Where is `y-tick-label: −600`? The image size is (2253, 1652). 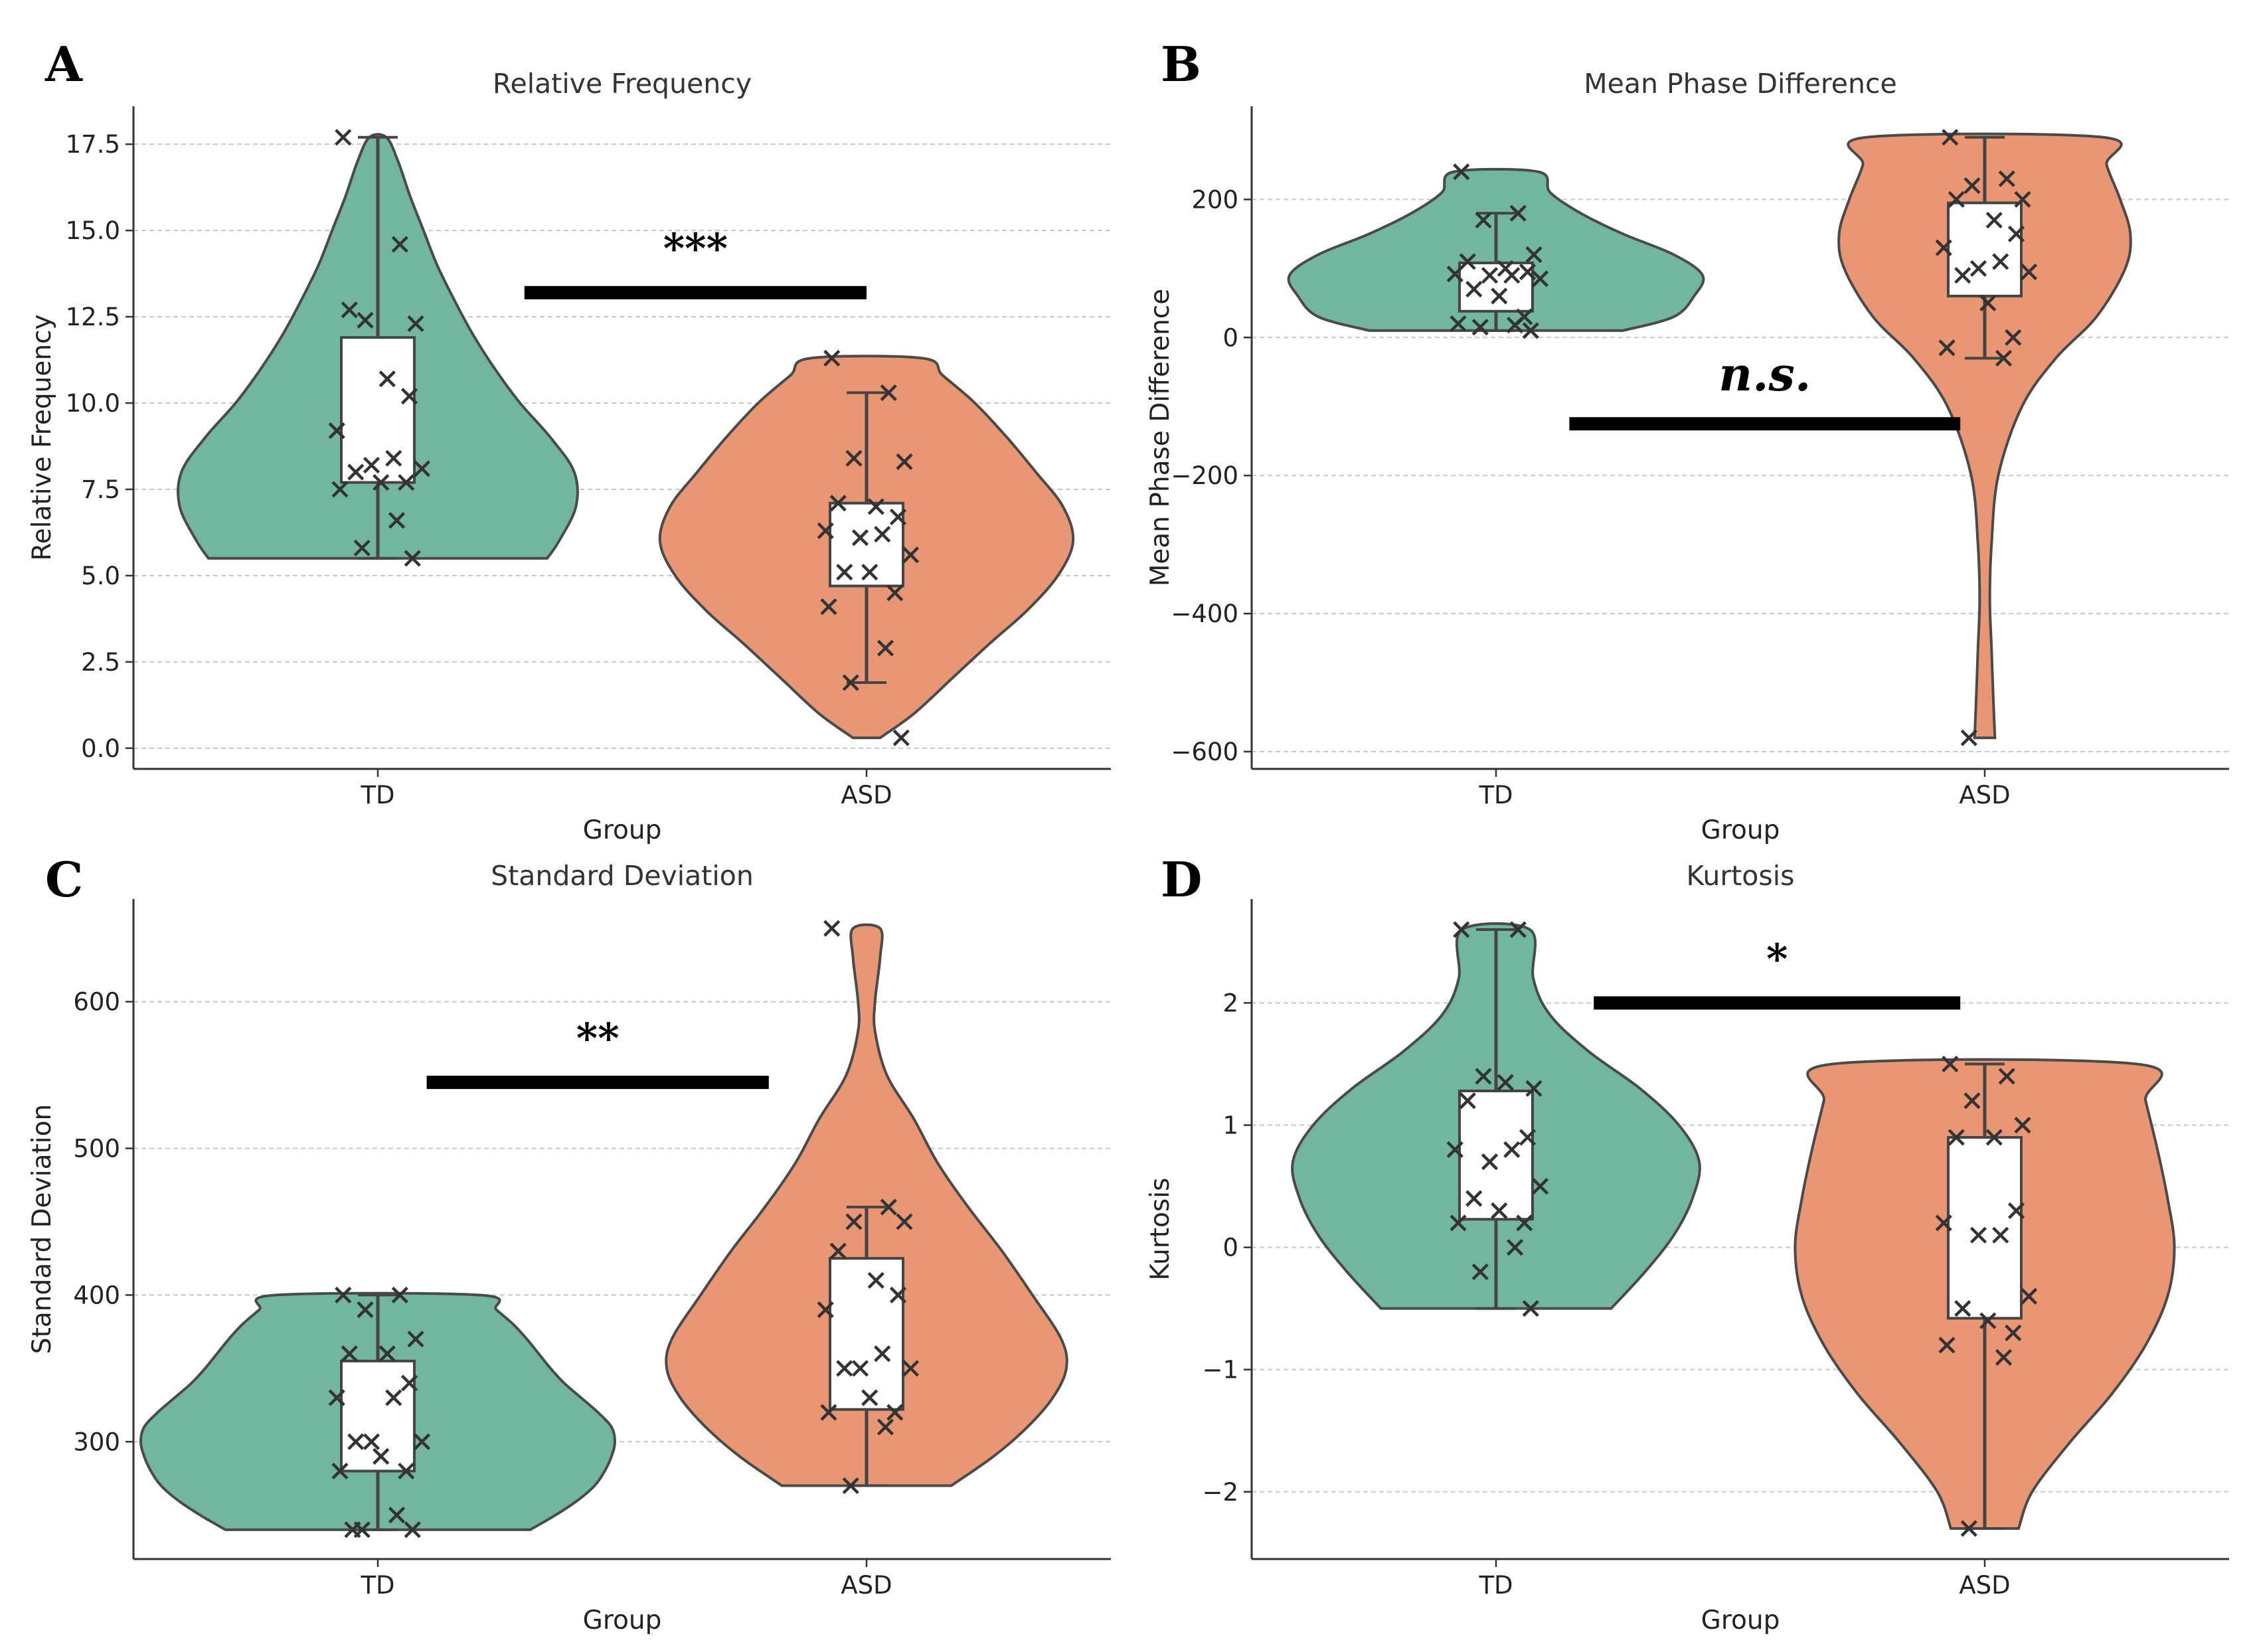 y-tick-label: −600 is located at coordinates (1204, 752).